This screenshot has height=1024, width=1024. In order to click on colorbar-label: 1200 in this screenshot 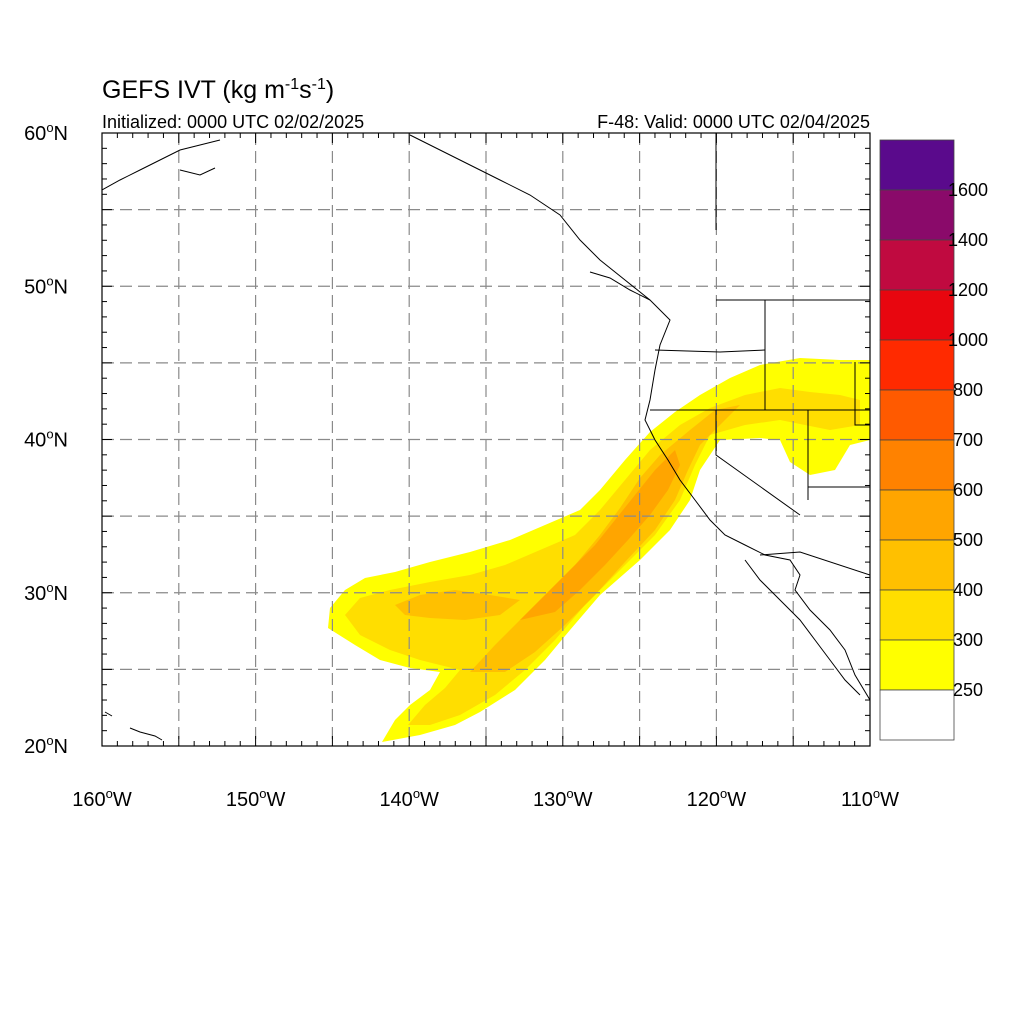, I will do `click(968, 290)`.